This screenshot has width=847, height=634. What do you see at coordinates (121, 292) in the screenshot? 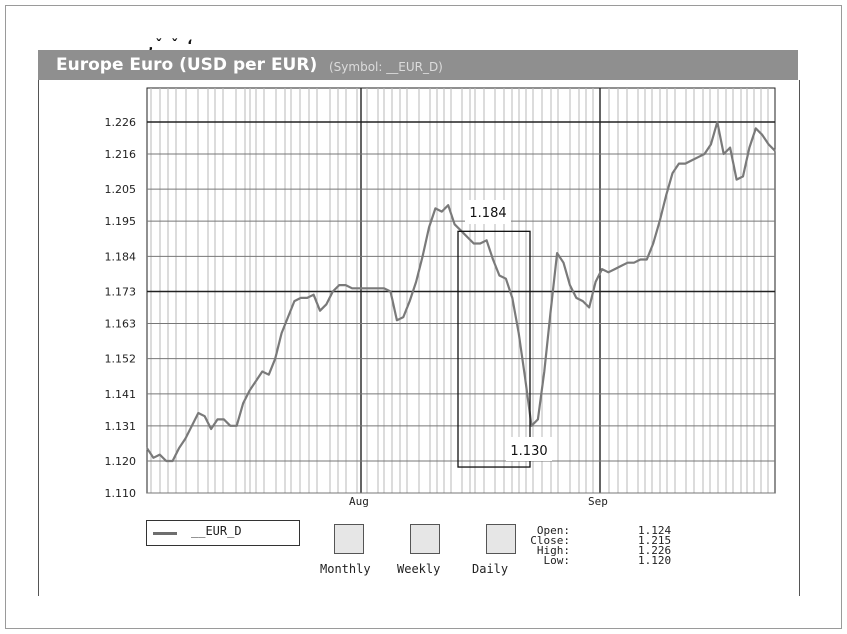
I see `y-tick-label: 1.173` at bounding box center [121, 292].